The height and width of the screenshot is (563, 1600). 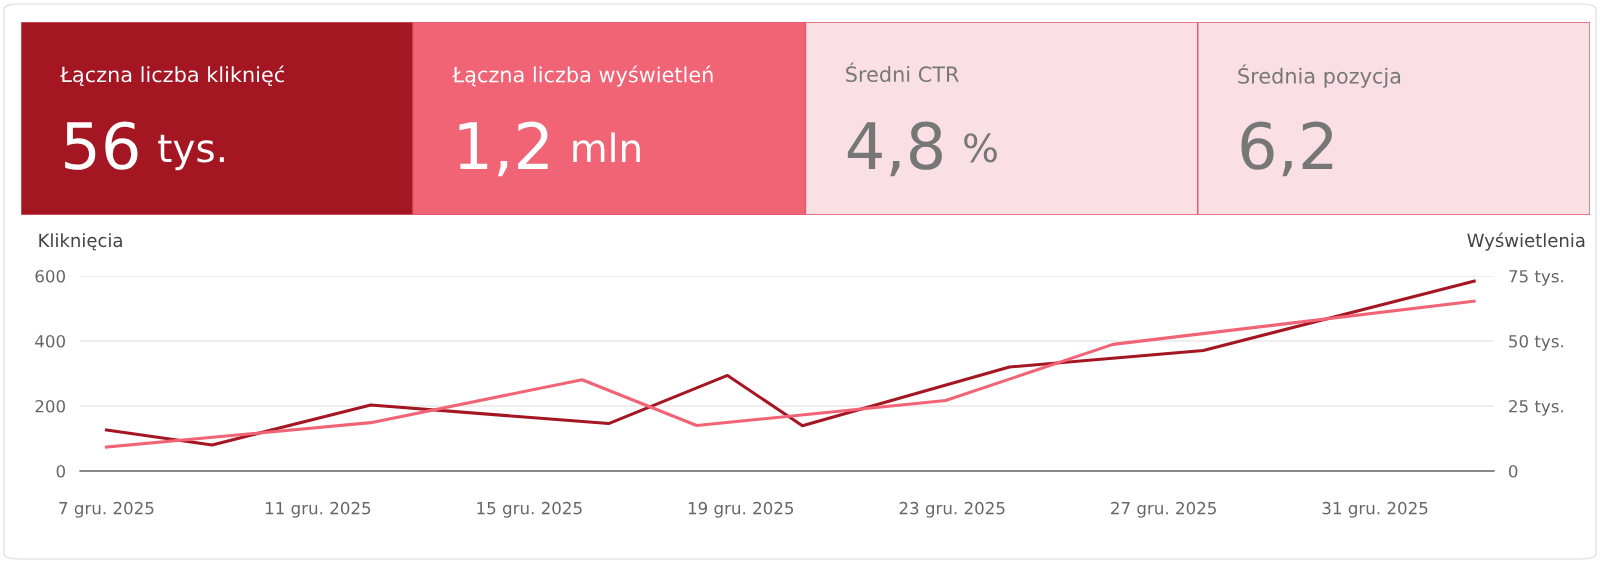 What do you see at coordinates (144, 146) in the screenshot?
I see `text: 56 tys.` at bounding box center [144, 146].